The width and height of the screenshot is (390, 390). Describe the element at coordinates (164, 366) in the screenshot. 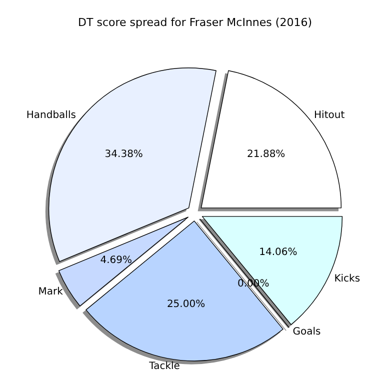

I see `slice-label: Tackle` at that location.